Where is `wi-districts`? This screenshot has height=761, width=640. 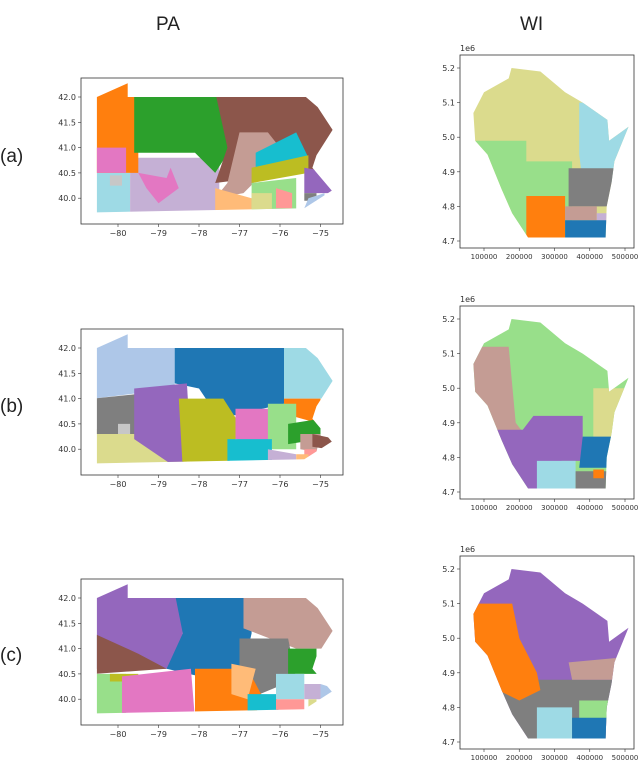 wi-districts is located at coordinates (551, 153).